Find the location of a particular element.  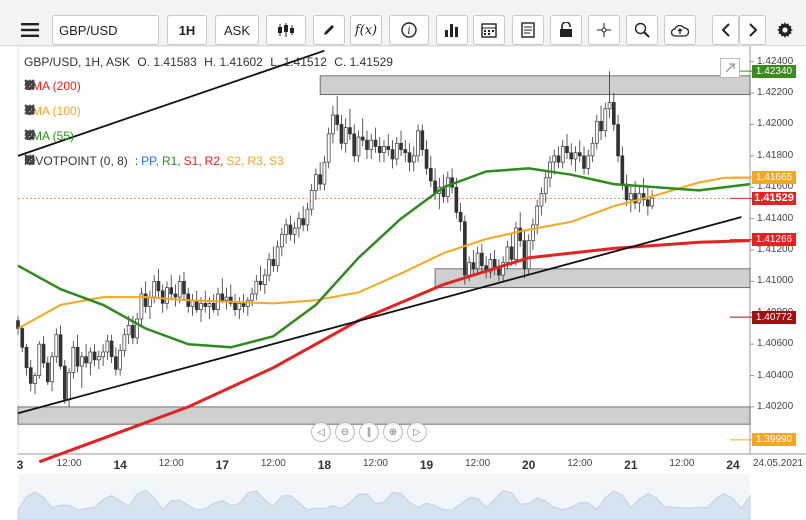

expand-icon is located at coordinates (730, 68).